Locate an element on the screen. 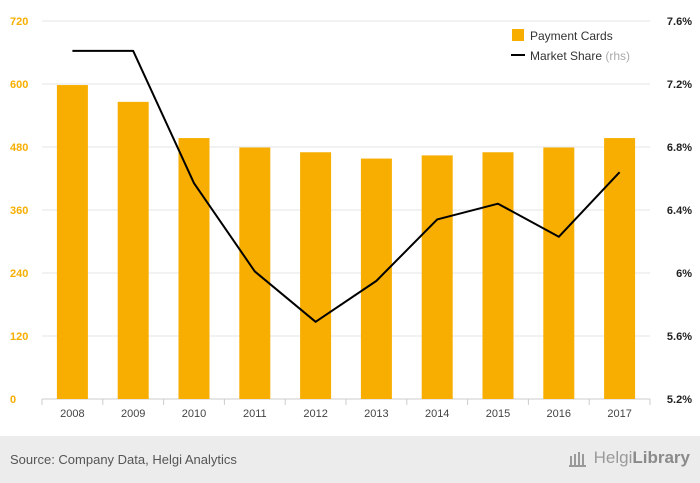 This screenshot has width=700, height=483. y-right-tick-label: 5.6% is located at coordinates (679, 337).